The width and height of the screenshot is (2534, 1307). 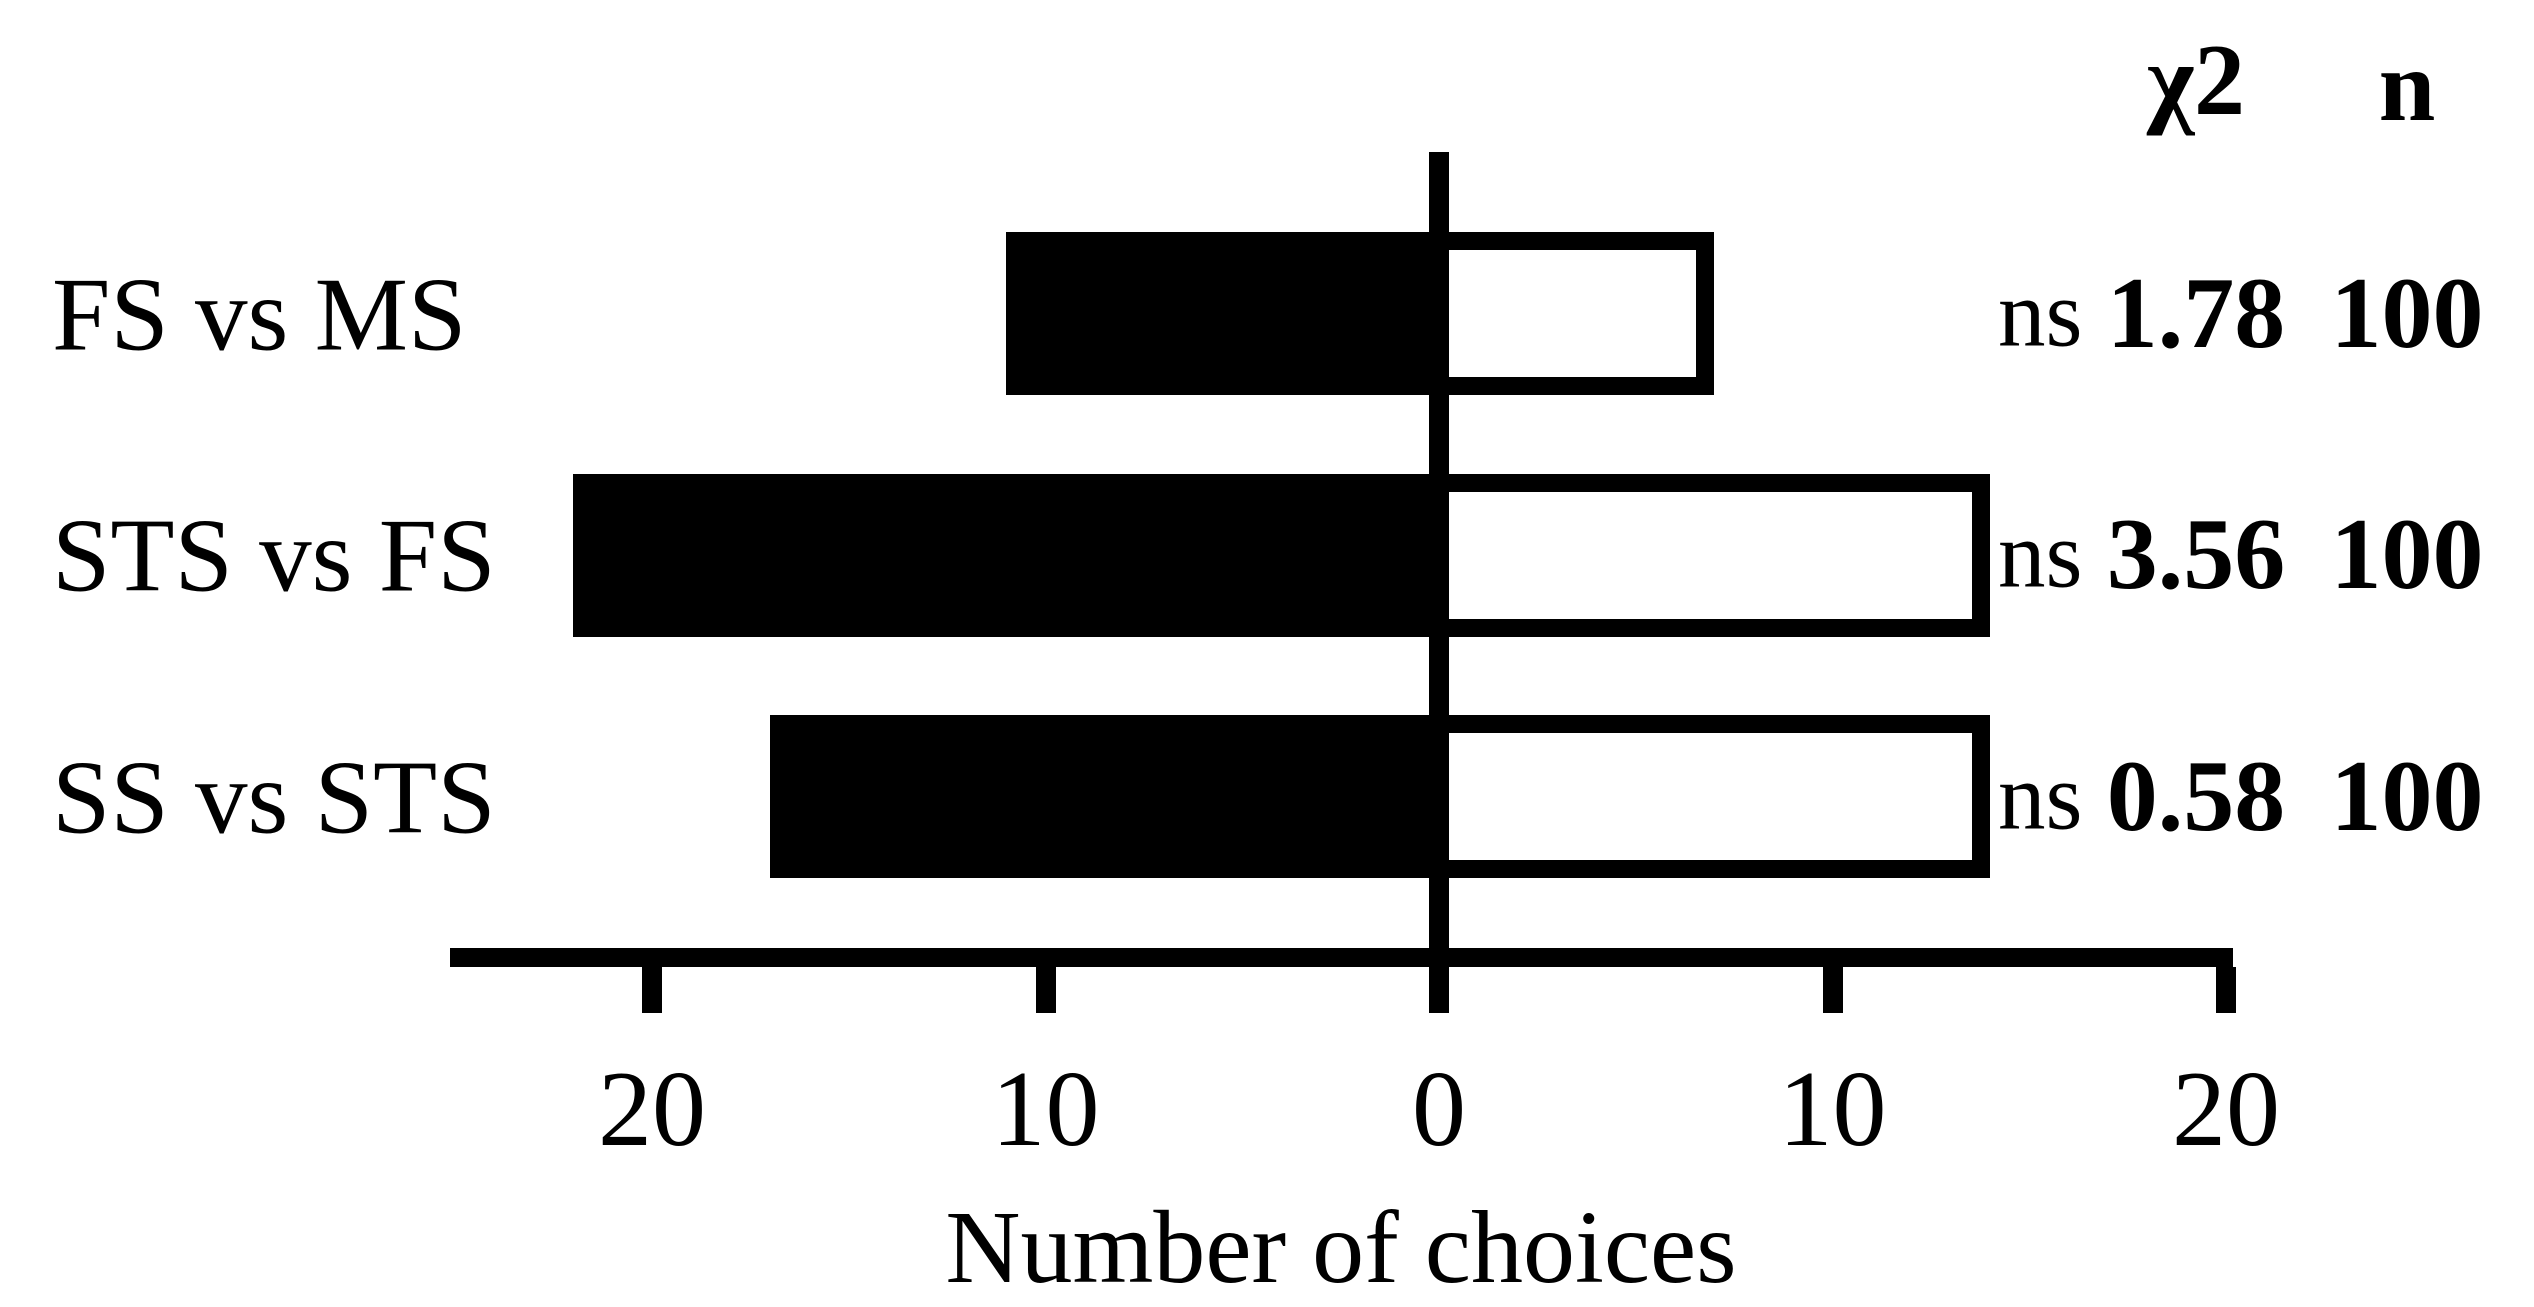 What do you see at coordinates (2196, 796) in the screenshot?
I see `stat-chi2-value: 0.58` at bounding box center [2196, 796].